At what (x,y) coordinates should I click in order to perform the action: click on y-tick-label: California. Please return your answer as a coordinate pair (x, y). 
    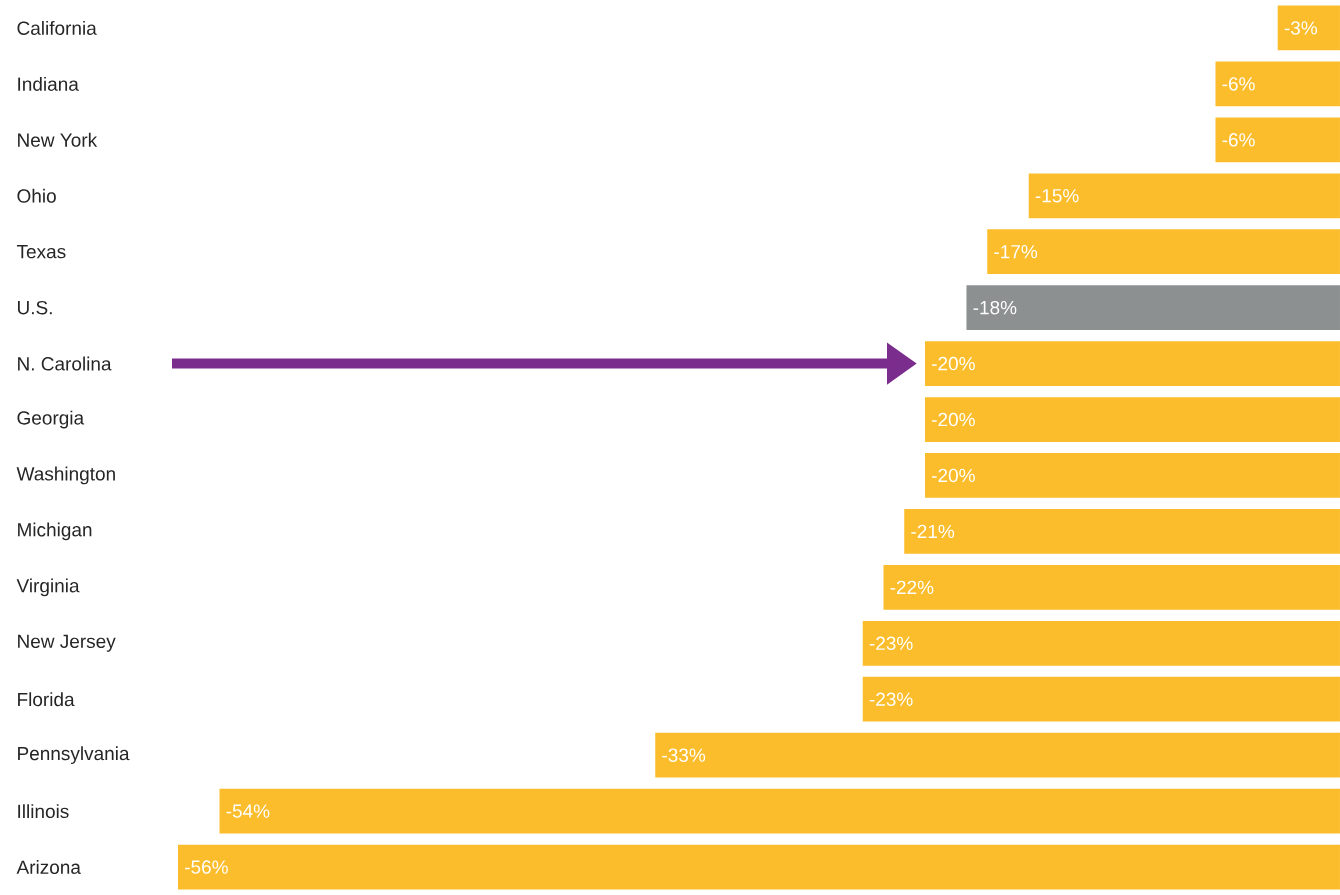
    Looking at the image, I should click on (57, 27).